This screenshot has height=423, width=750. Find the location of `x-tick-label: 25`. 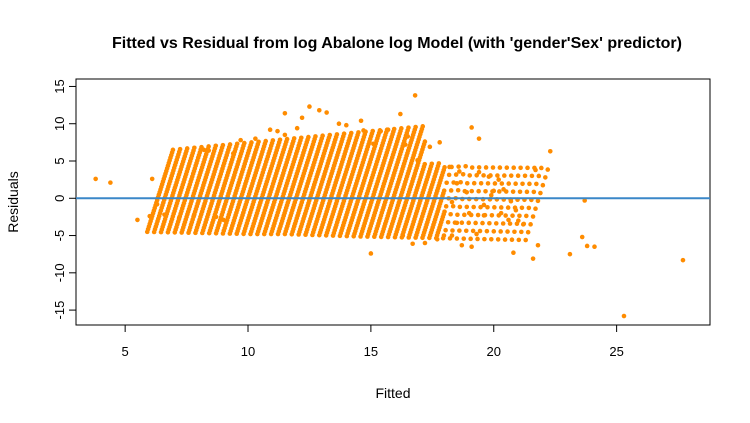

x-tick-label: 25 is located at coordinates (616, 351).